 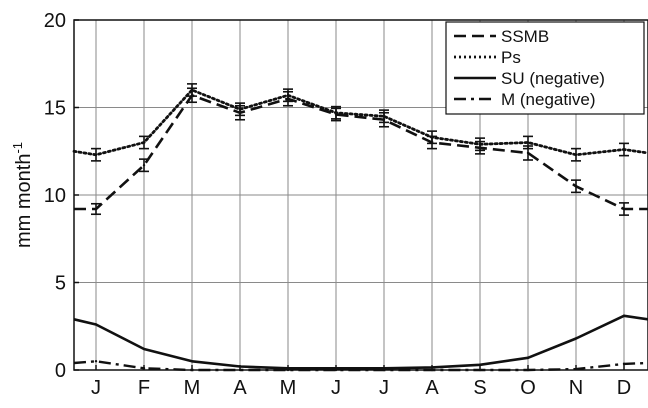 What do you see at coordinates (528, 388) in the screenshot?
I see `x-tick-label: O` at bounding box center [528, 388].